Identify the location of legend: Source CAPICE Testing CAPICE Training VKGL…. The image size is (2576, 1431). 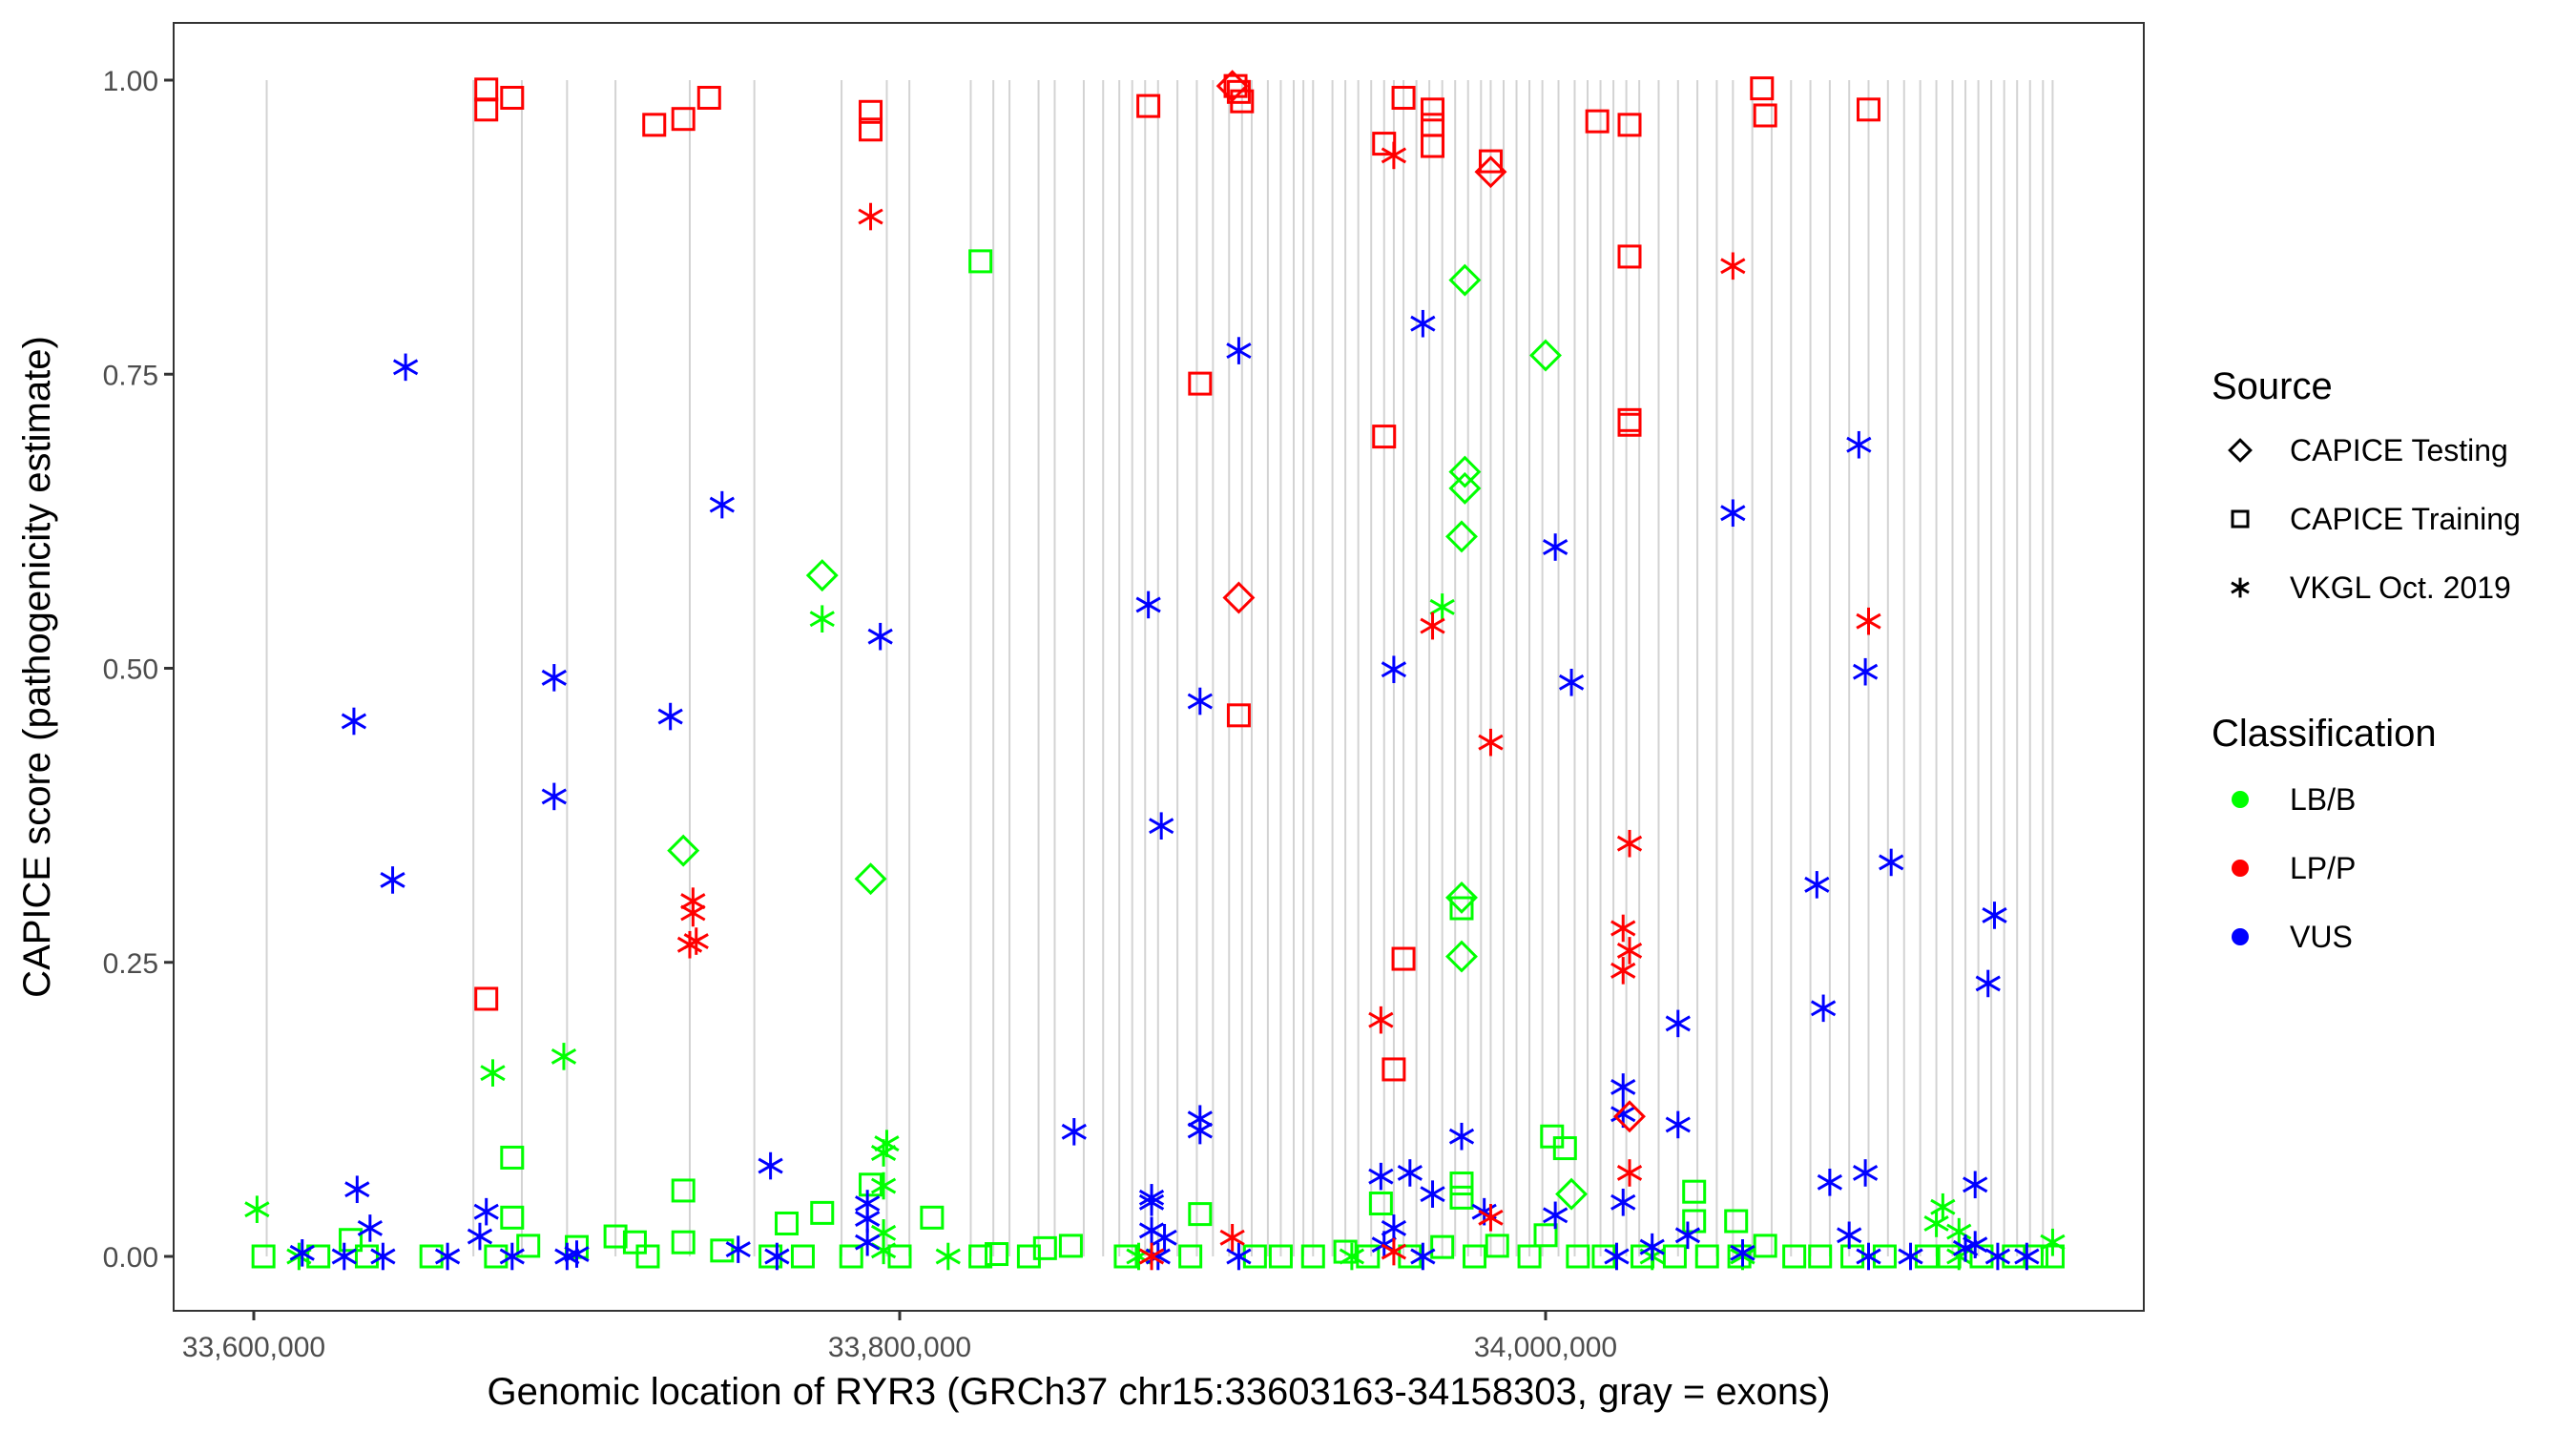
(2366, 659).